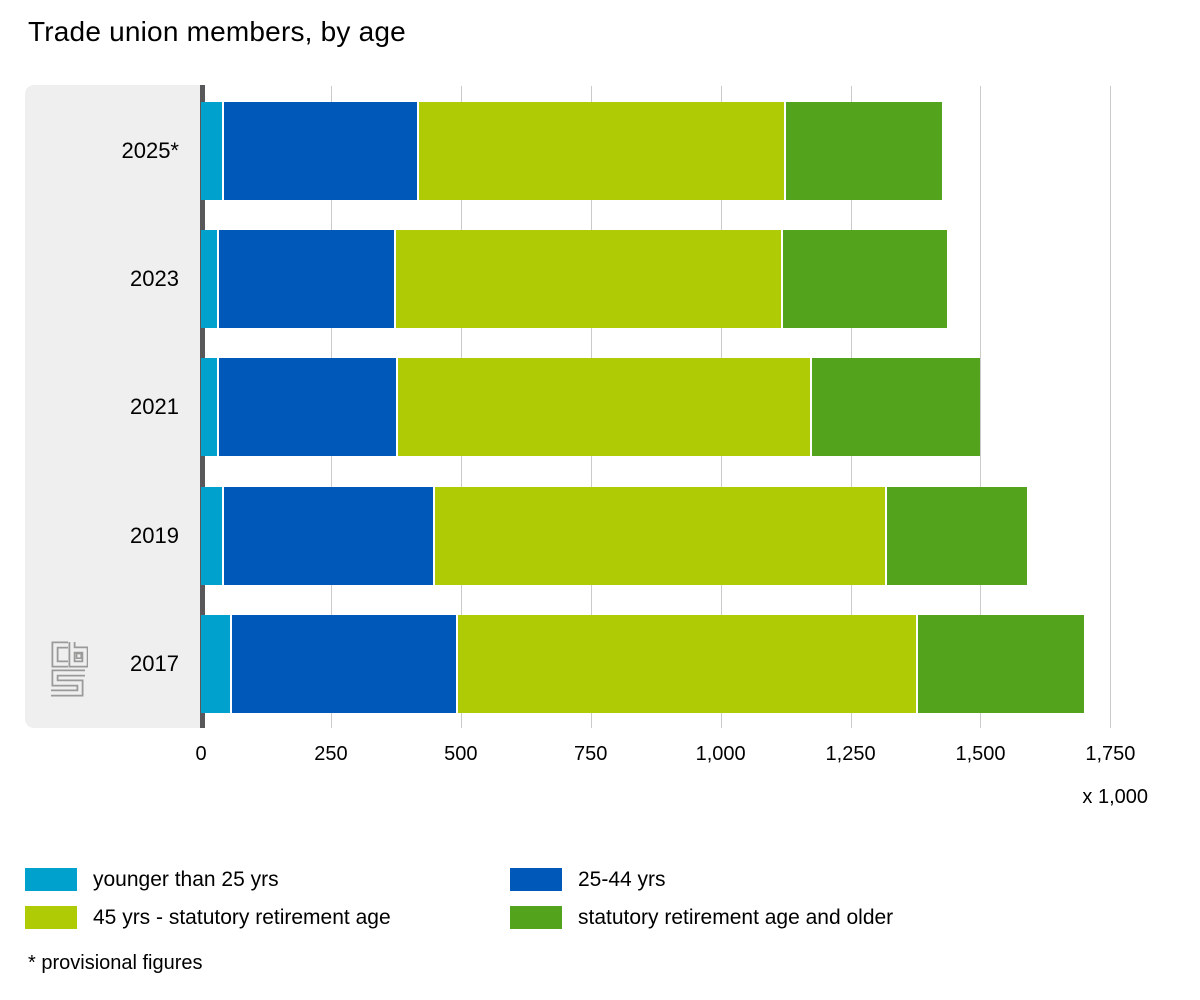 The image size is (1200, 1000). What do you see at coordinates (150, 150) in the screenshot?
I see `category-label: 2025*` at bounding box center [150, 150].